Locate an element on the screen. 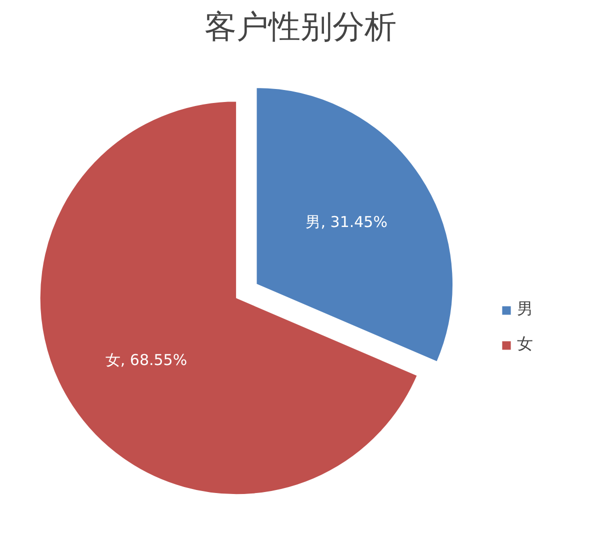  legend-label: 男 is located at coordinates (525, 309).